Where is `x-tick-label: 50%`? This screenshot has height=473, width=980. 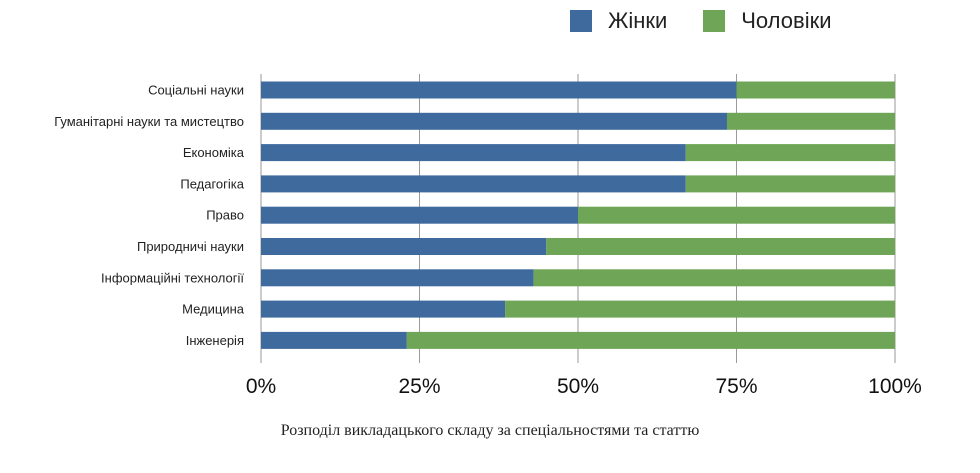
x-tick-label: 50% is located at coordinates (578, 386).